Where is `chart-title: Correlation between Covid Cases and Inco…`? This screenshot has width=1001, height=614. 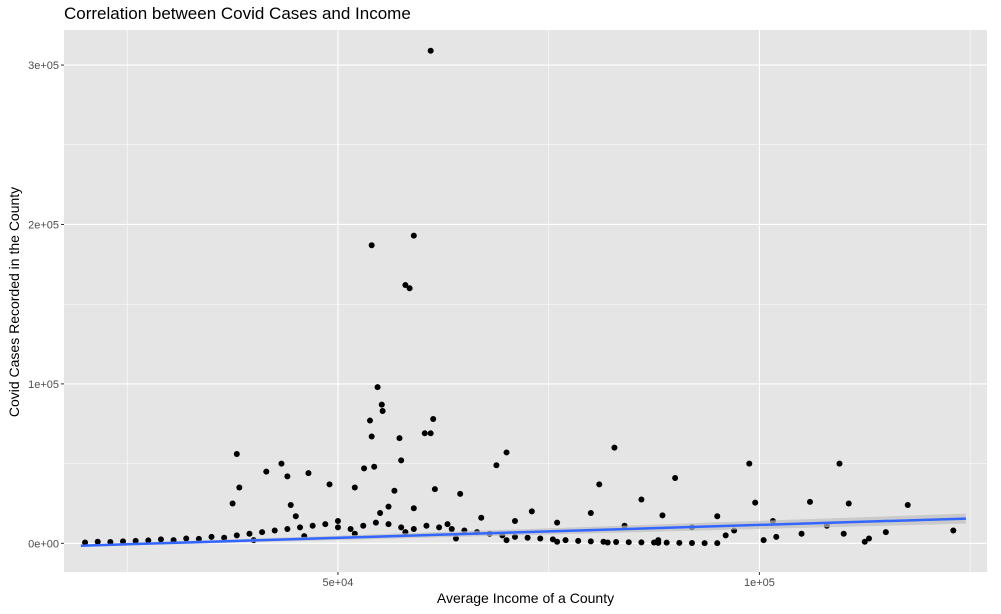 chart-title: Correlation between Covid Cases and Inco… is located at coordinates (237, 13).